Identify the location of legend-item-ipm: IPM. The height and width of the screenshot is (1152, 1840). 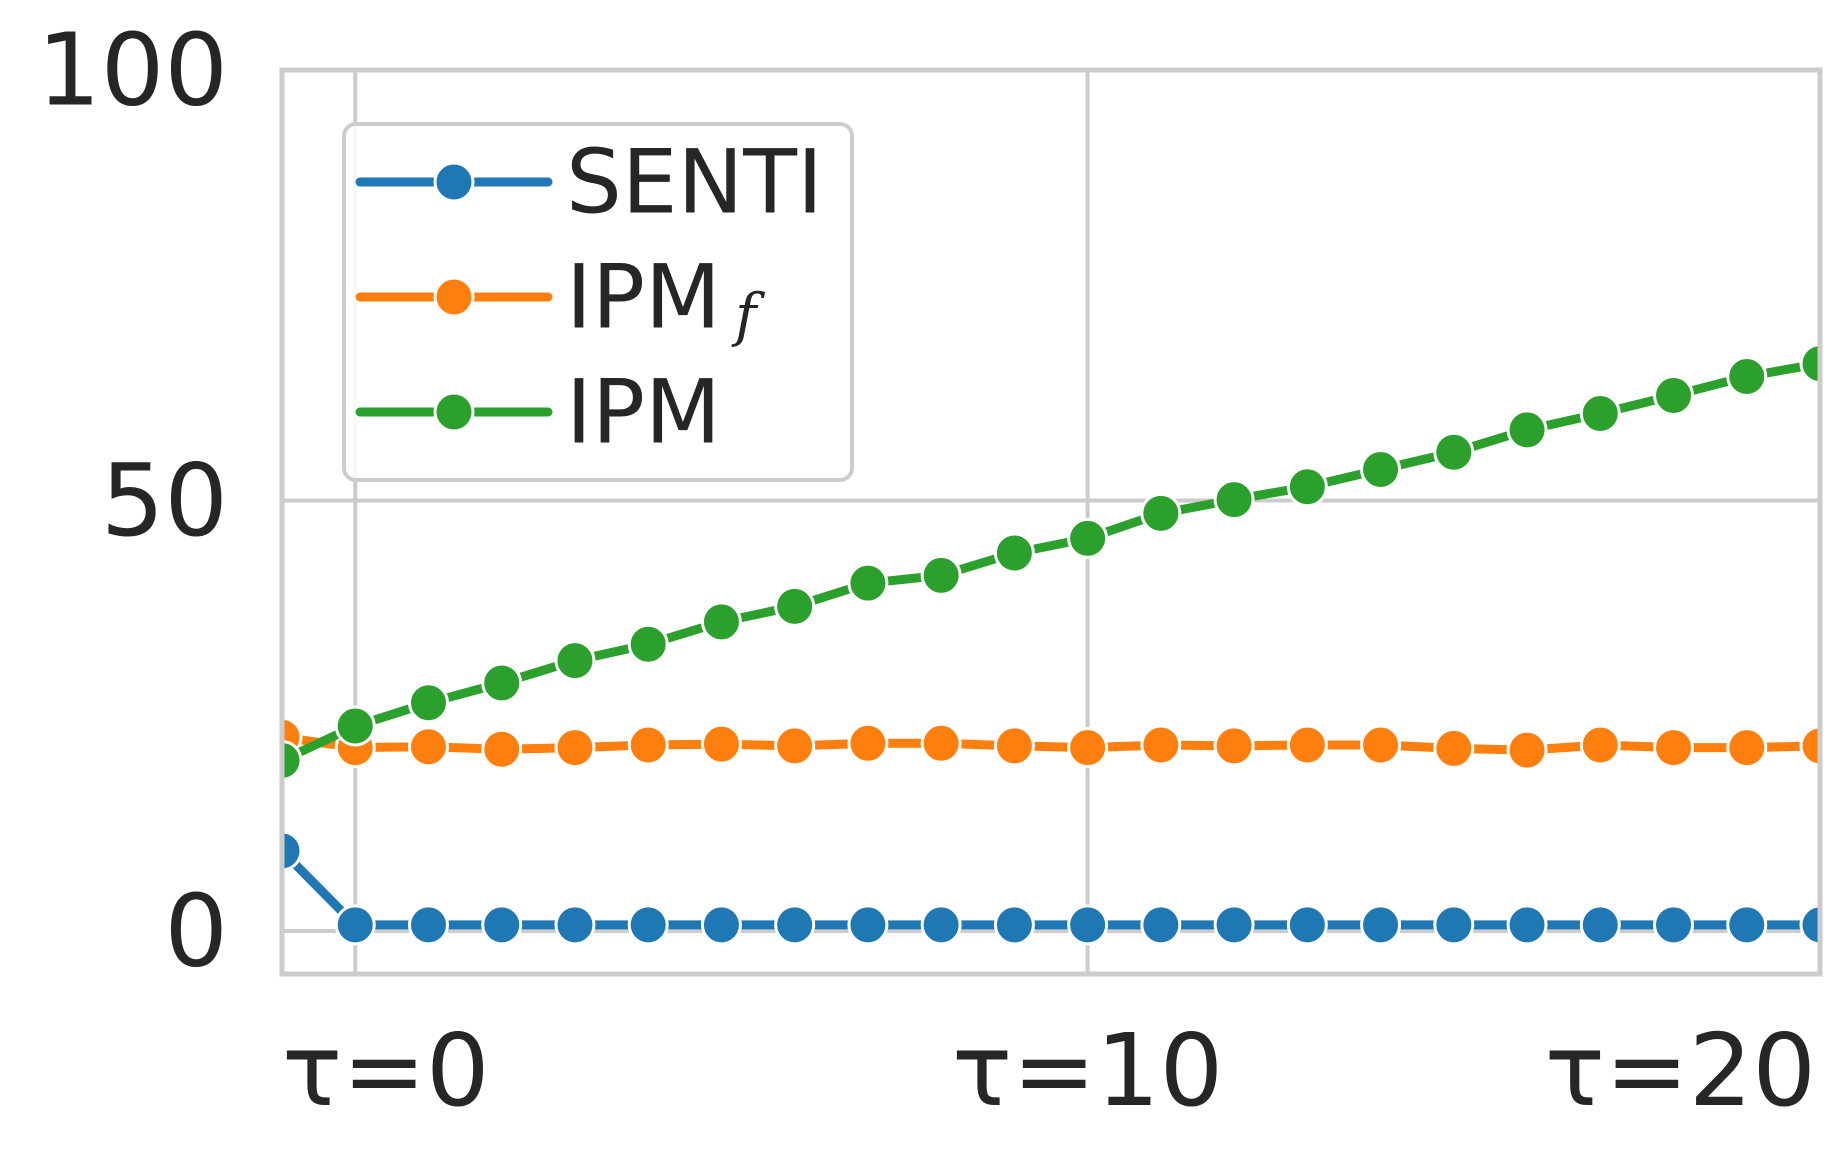
(538, 412).